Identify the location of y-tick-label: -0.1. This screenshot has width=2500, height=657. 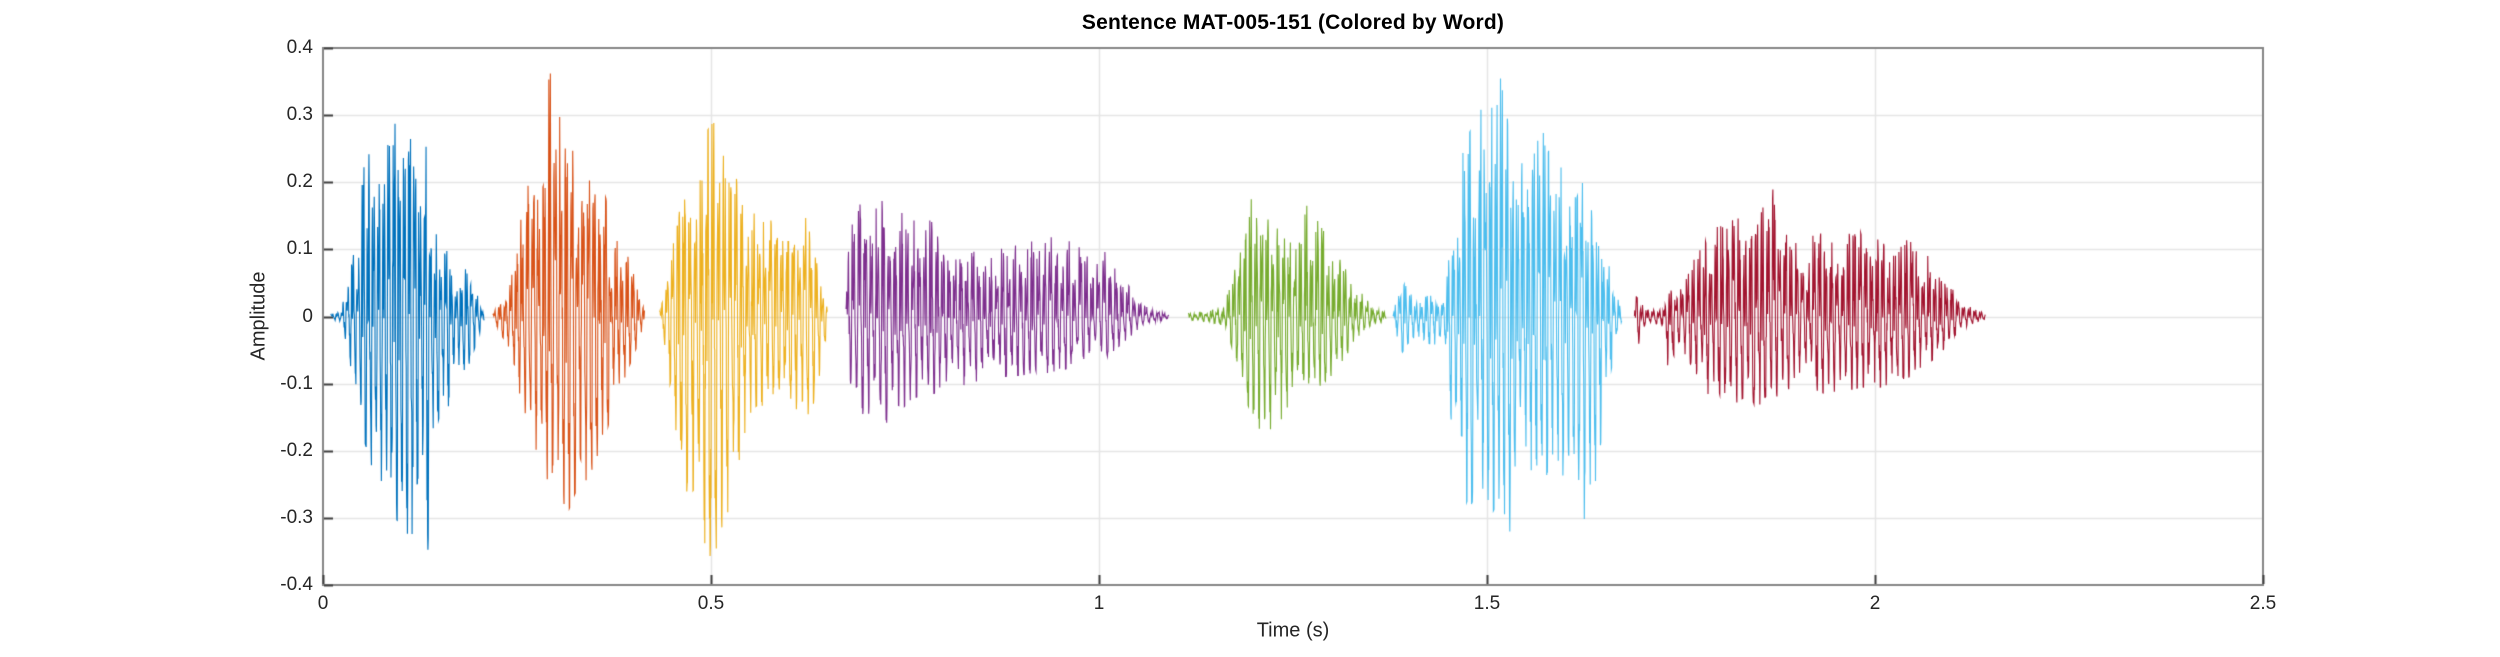
(296, 383).